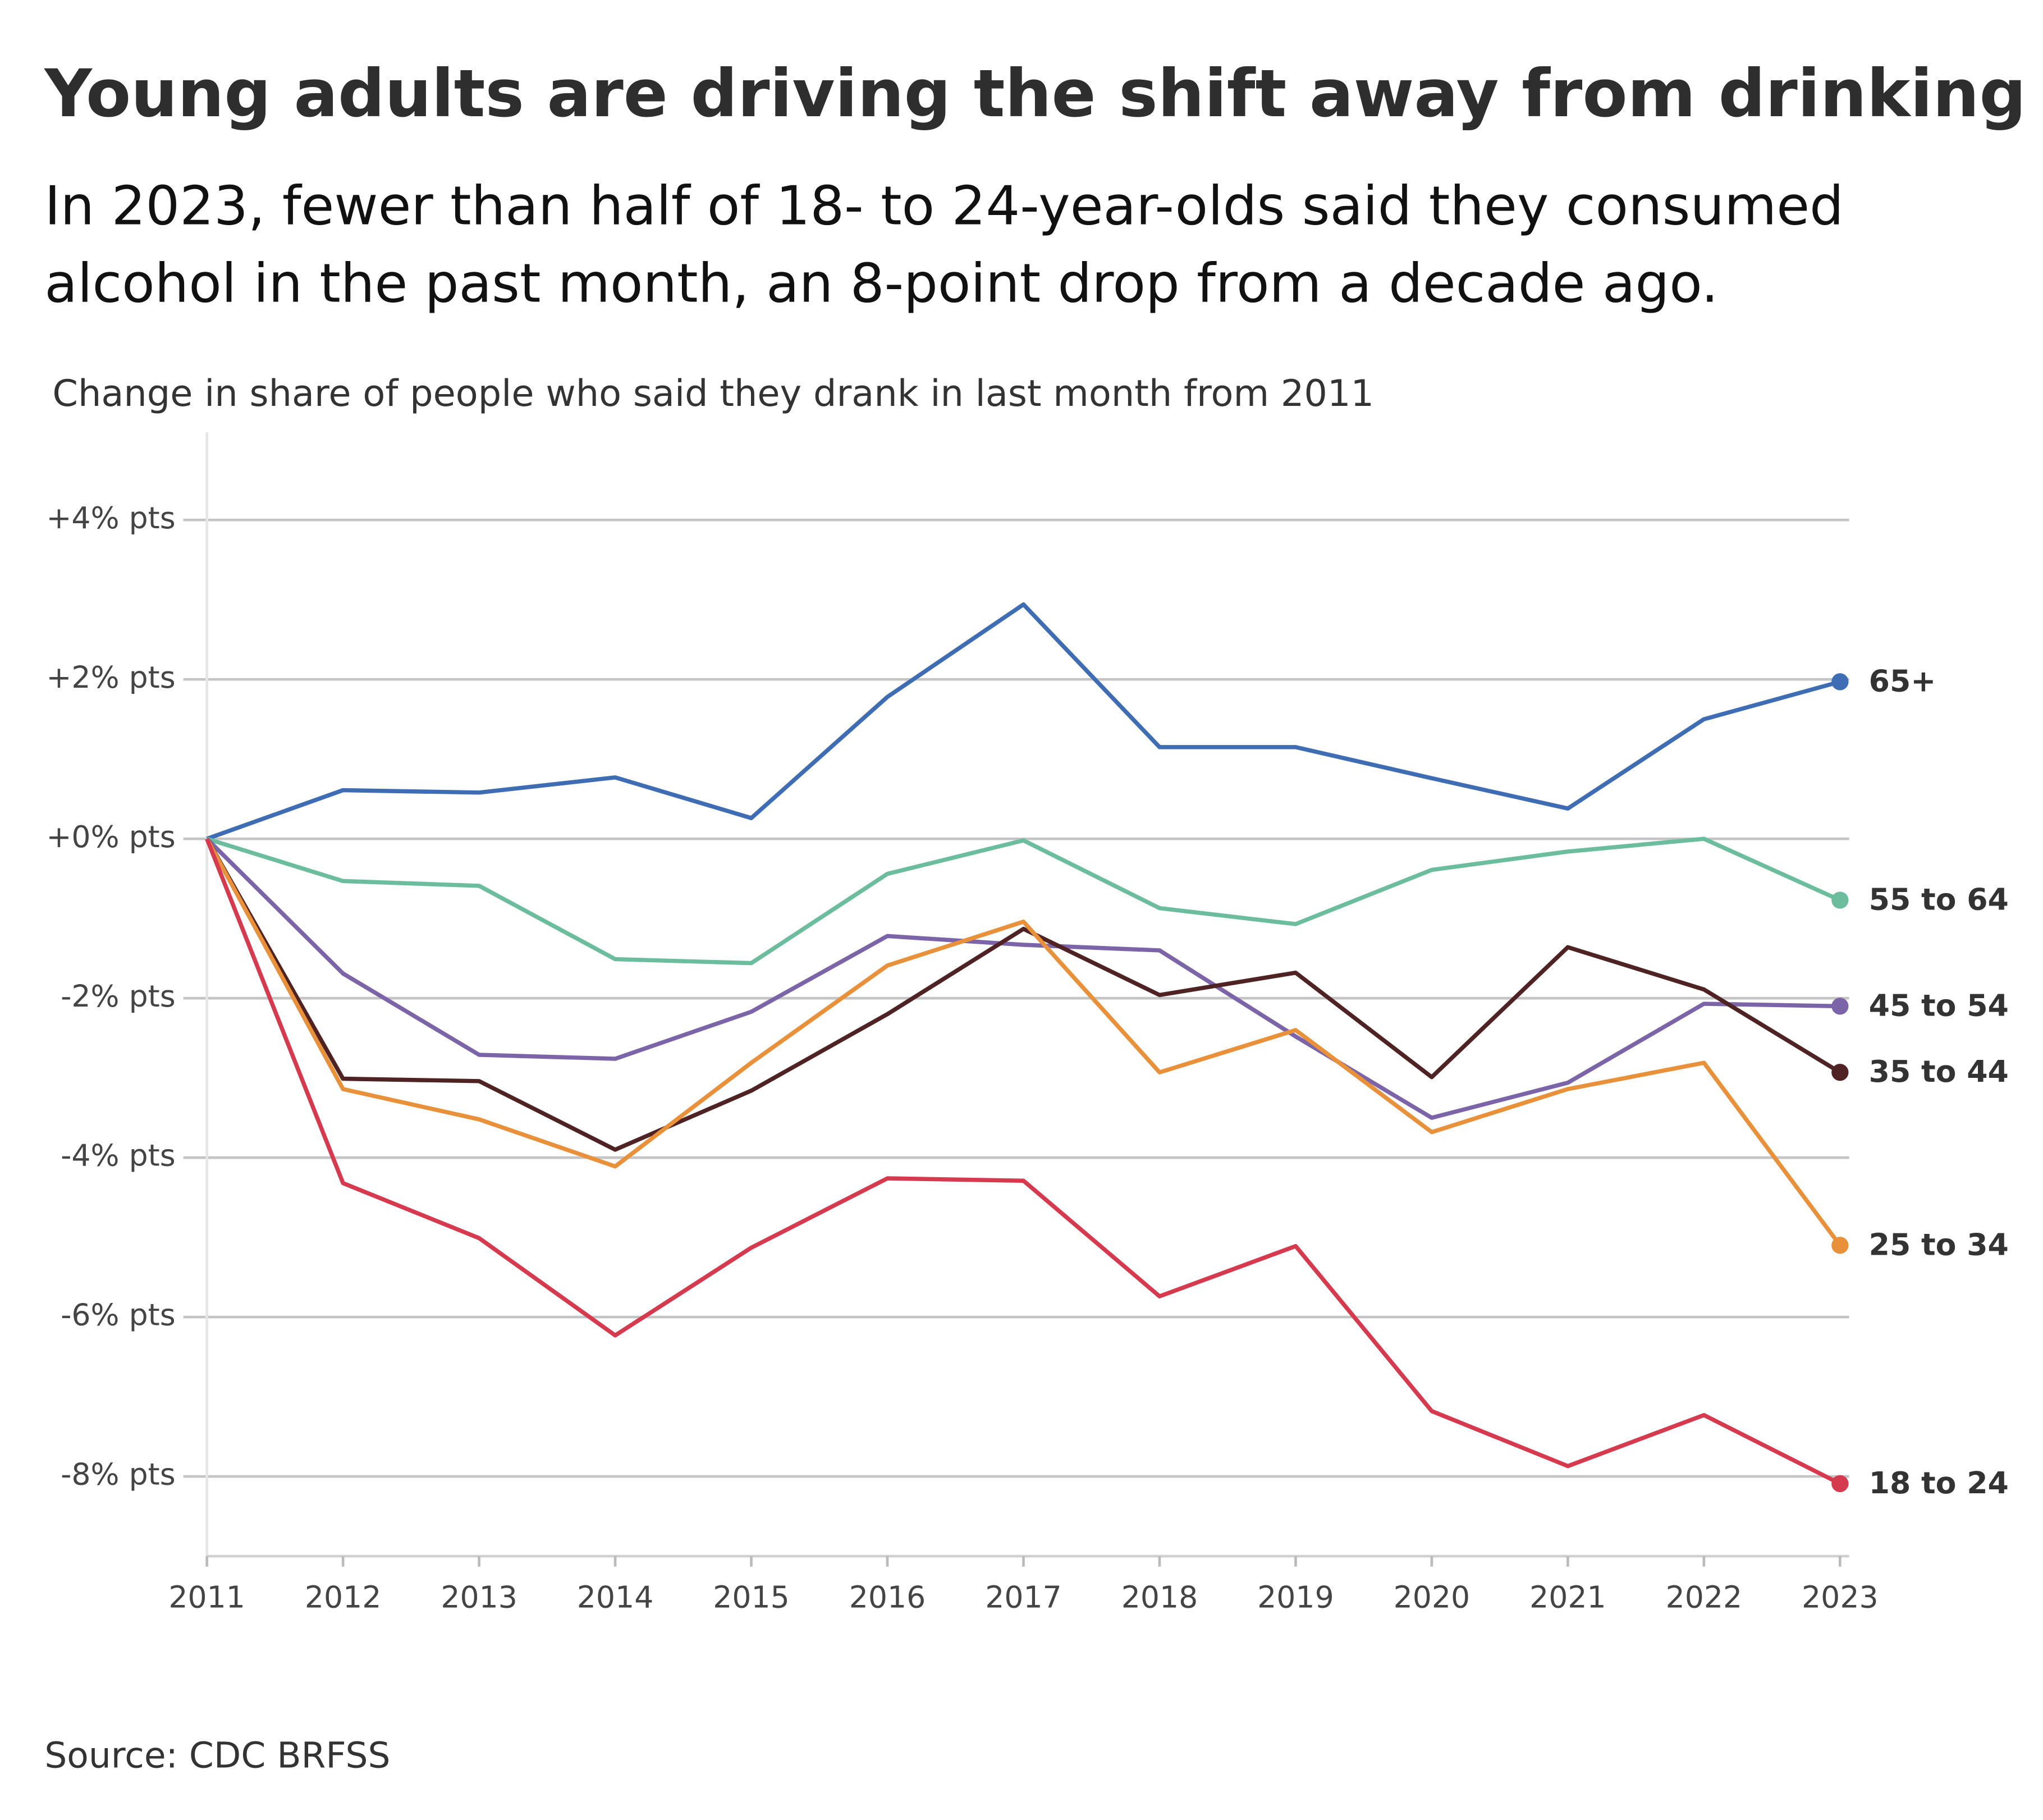 This screenshot has height=1820, width=2043. Describe the element at coordinates (118, 1315) in the screenshot. I see `y-tick-label: -6% pts` at that location.